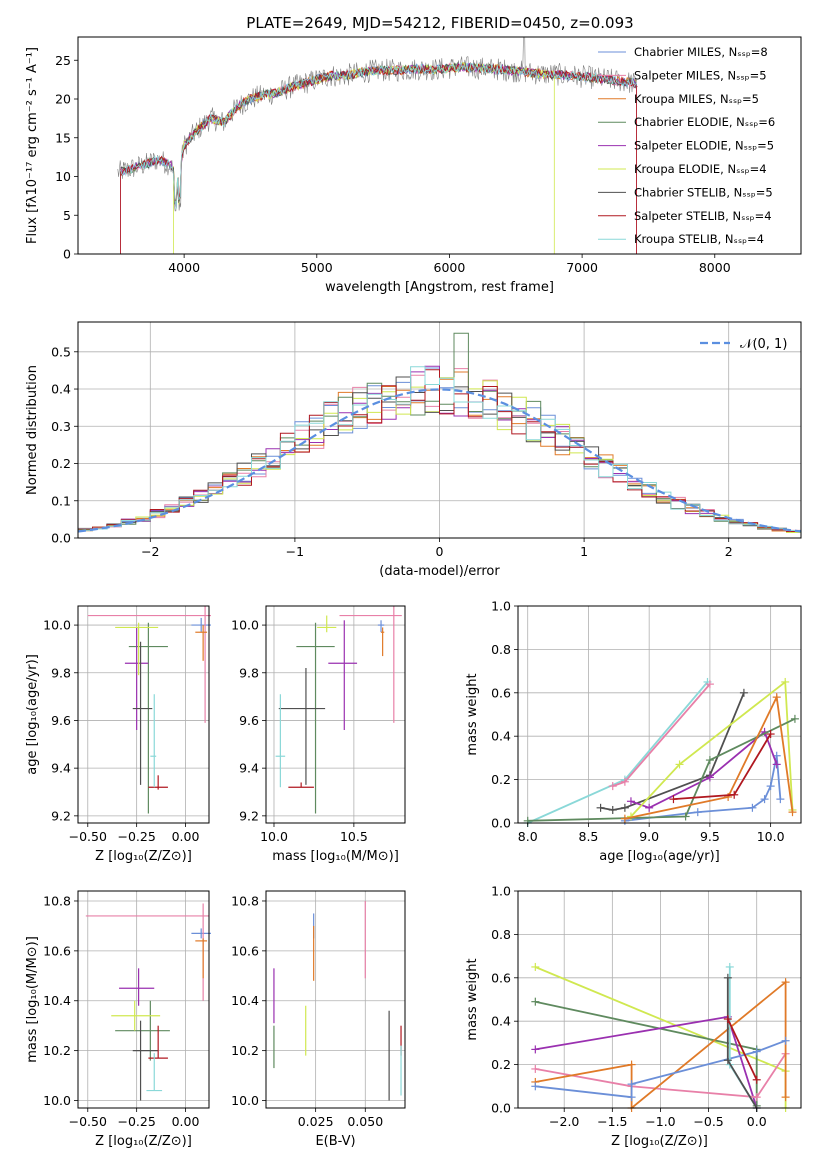 This screenshot has height=1170, width=819. I want to click on y-tick-label: 9.8, so click(61, 672).